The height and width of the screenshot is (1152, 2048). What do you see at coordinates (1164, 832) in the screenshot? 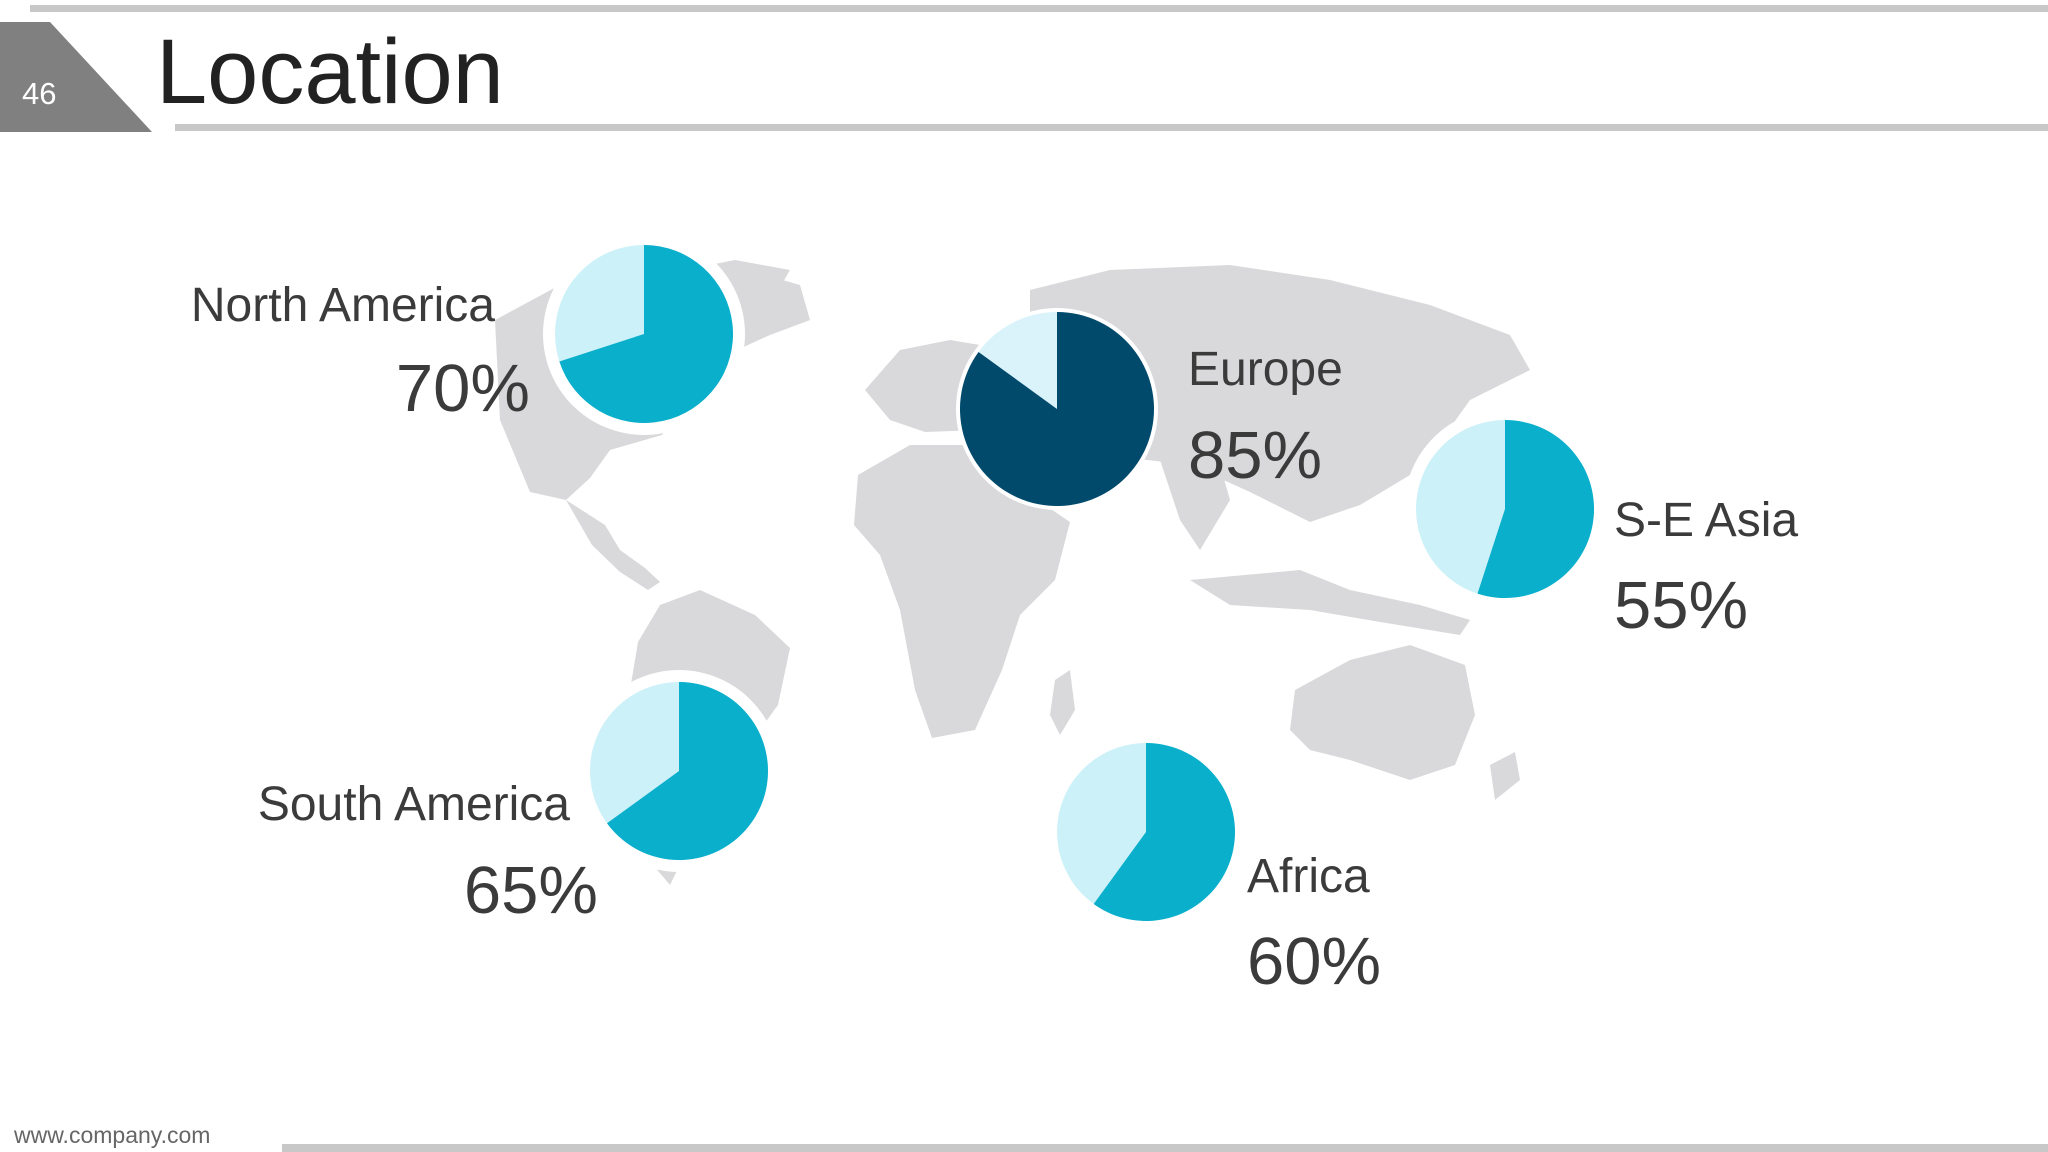
I see `pie-africa-wedge` at bounding box center [1164, 832].